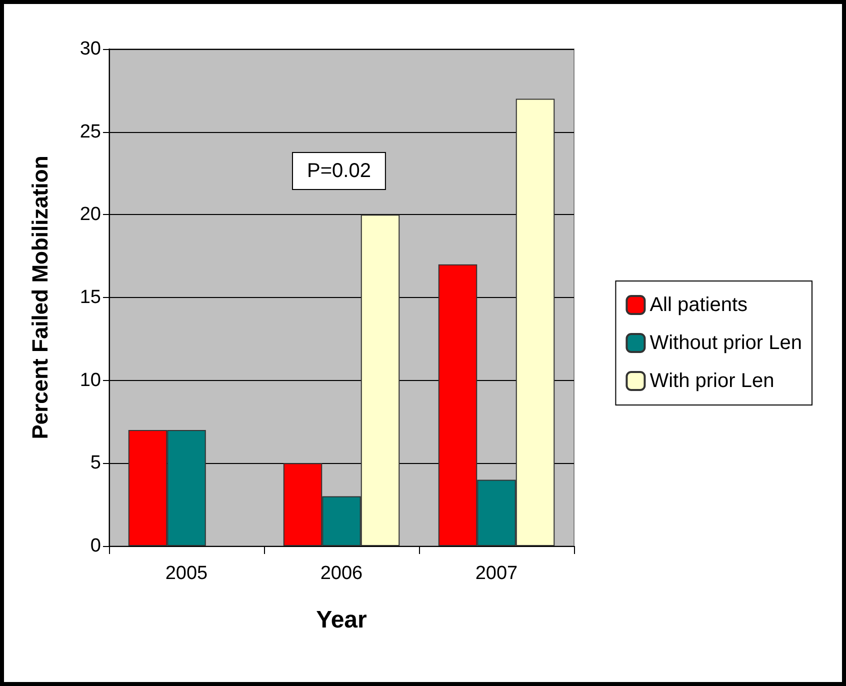 Image resolution: width=846 pixels, height=686 pixels. What do you see at coordinates (699, 305) in the screenshot?
I see `legend-label: All patients` at bounding box center [699, 305].